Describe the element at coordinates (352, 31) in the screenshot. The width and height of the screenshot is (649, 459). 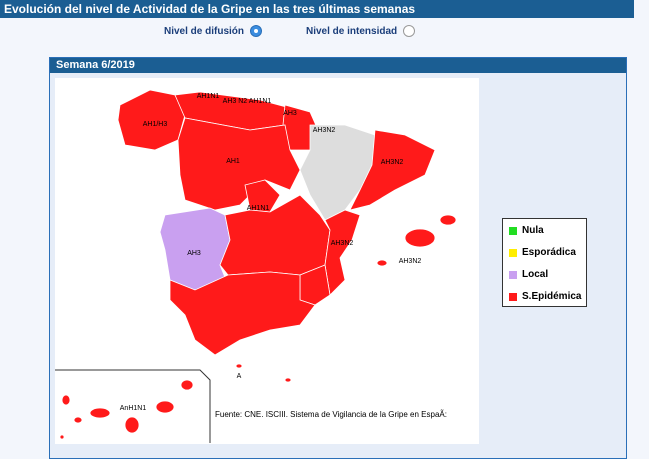
I see `radio-label: Nivel de intensidad` at that location.